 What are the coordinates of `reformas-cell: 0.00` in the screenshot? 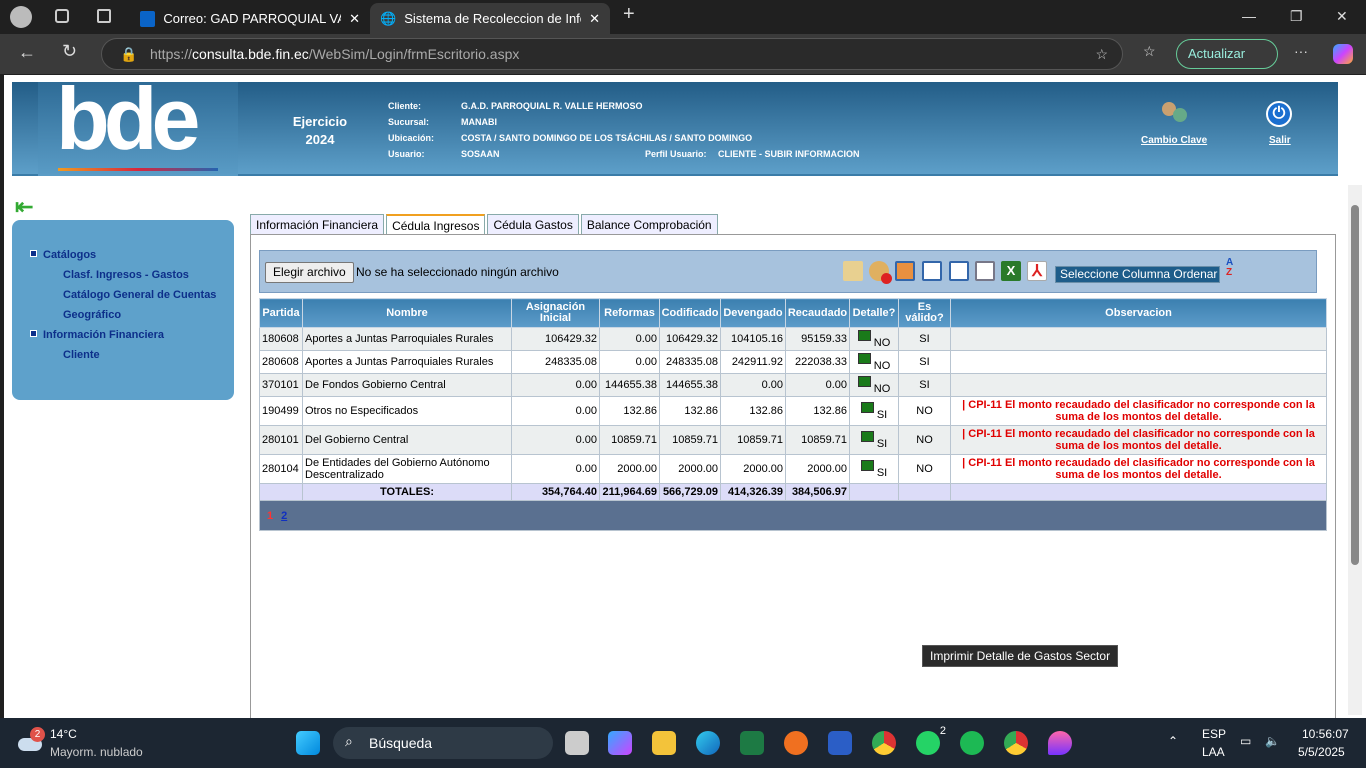 It's located at (629, 339).